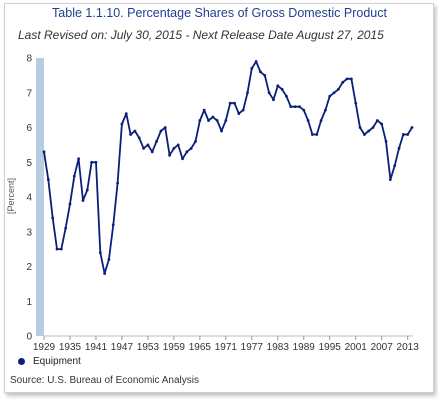  I want to click on x-tick-label: 1989, so click(304, 347).